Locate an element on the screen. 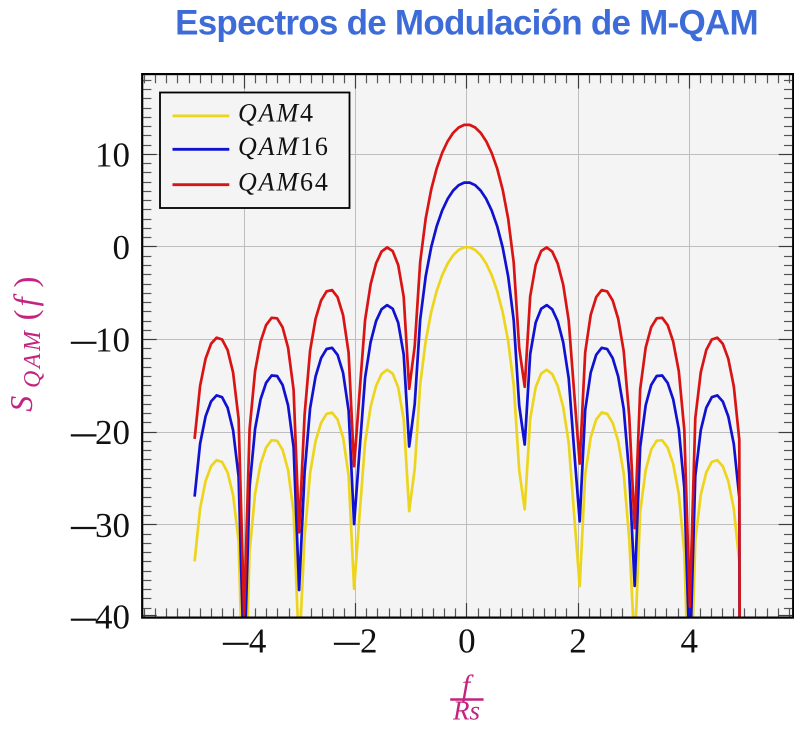  svg-text: 20 is located at coordinates (112, 432).